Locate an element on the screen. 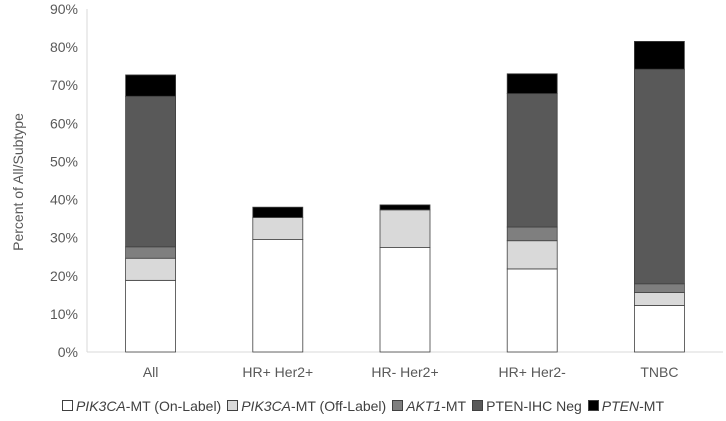  legend-item: PTEN-IHC Neg is located at coordinates (527, 406).